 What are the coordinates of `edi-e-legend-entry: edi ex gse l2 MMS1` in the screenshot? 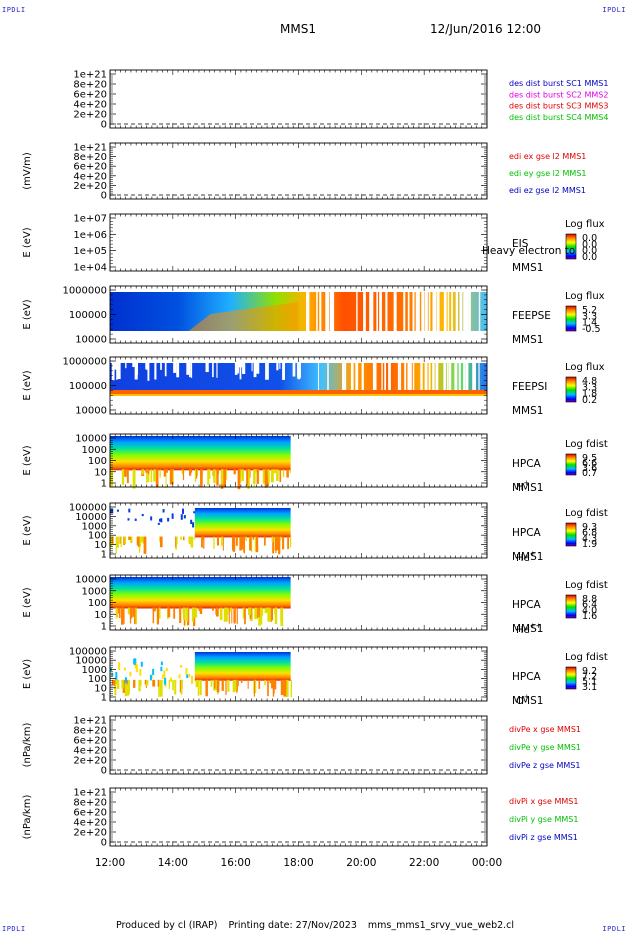 It's located at (547, 156).